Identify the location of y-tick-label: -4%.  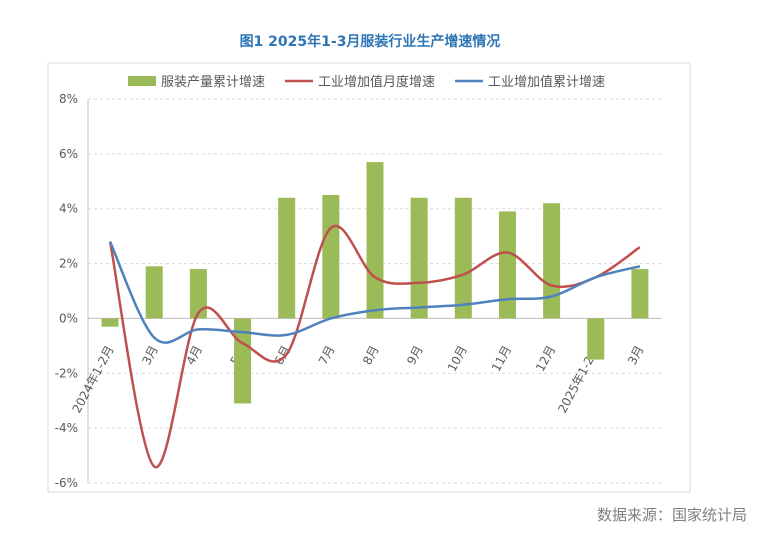
(66, 428).